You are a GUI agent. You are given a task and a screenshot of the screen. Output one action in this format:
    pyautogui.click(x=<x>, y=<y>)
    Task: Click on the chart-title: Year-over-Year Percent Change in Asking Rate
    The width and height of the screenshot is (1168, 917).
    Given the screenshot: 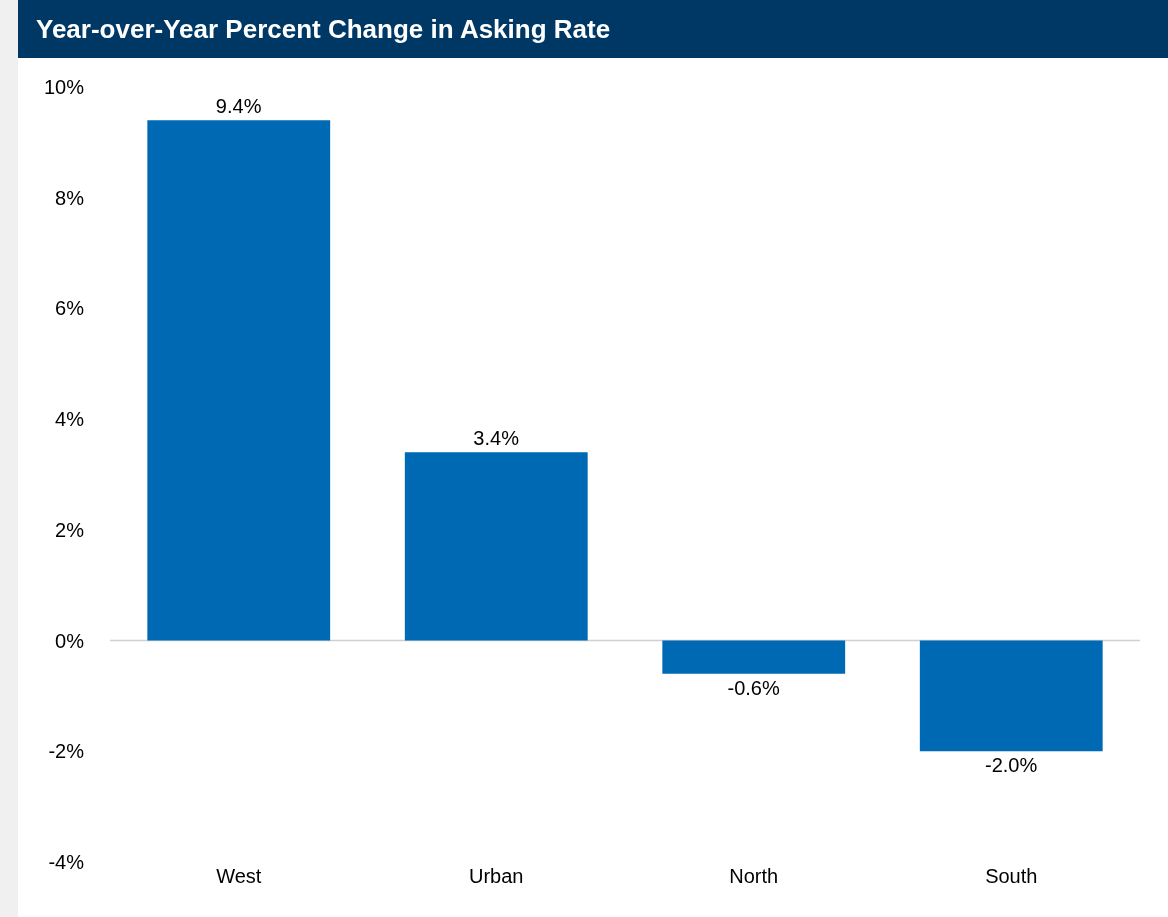 What is the action you would take?
    pyautogui.click(x=593, y=29)
    